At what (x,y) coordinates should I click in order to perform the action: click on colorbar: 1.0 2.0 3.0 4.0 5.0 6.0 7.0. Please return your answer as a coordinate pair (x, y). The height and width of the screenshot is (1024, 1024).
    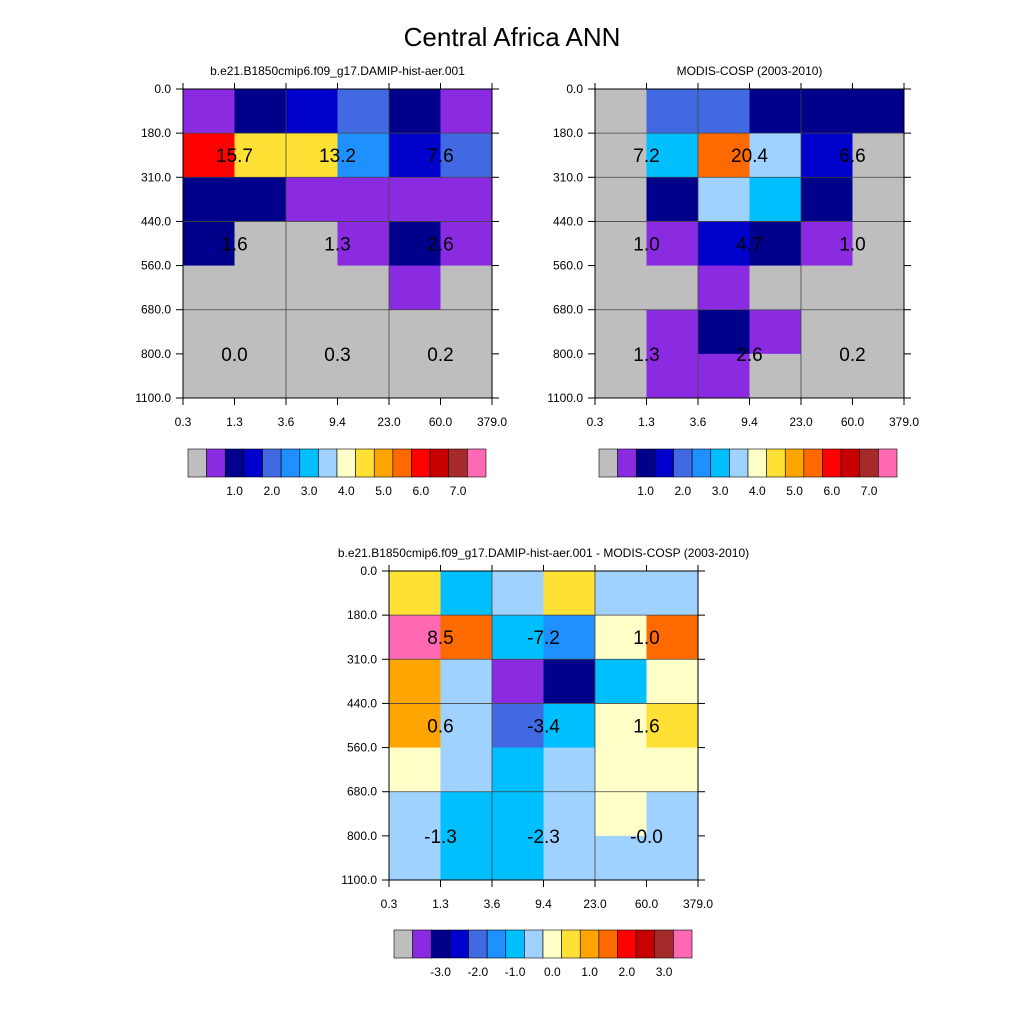
    Looking at the image, I should click on (748, 473).